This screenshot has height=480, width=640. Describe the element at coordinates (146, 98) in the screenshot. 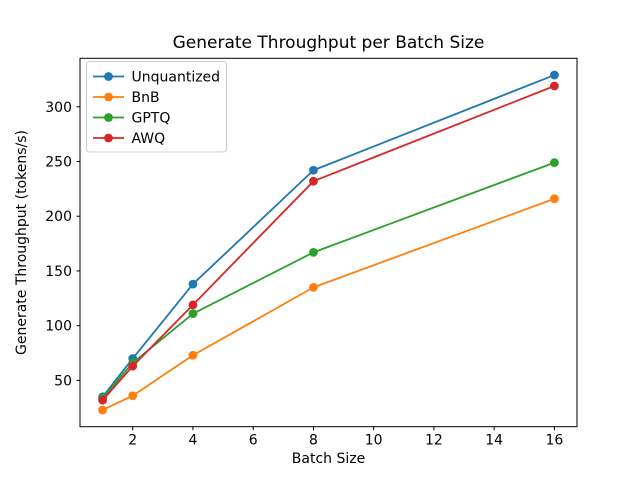

I see `legend-label-bnb: BnB` at that location.